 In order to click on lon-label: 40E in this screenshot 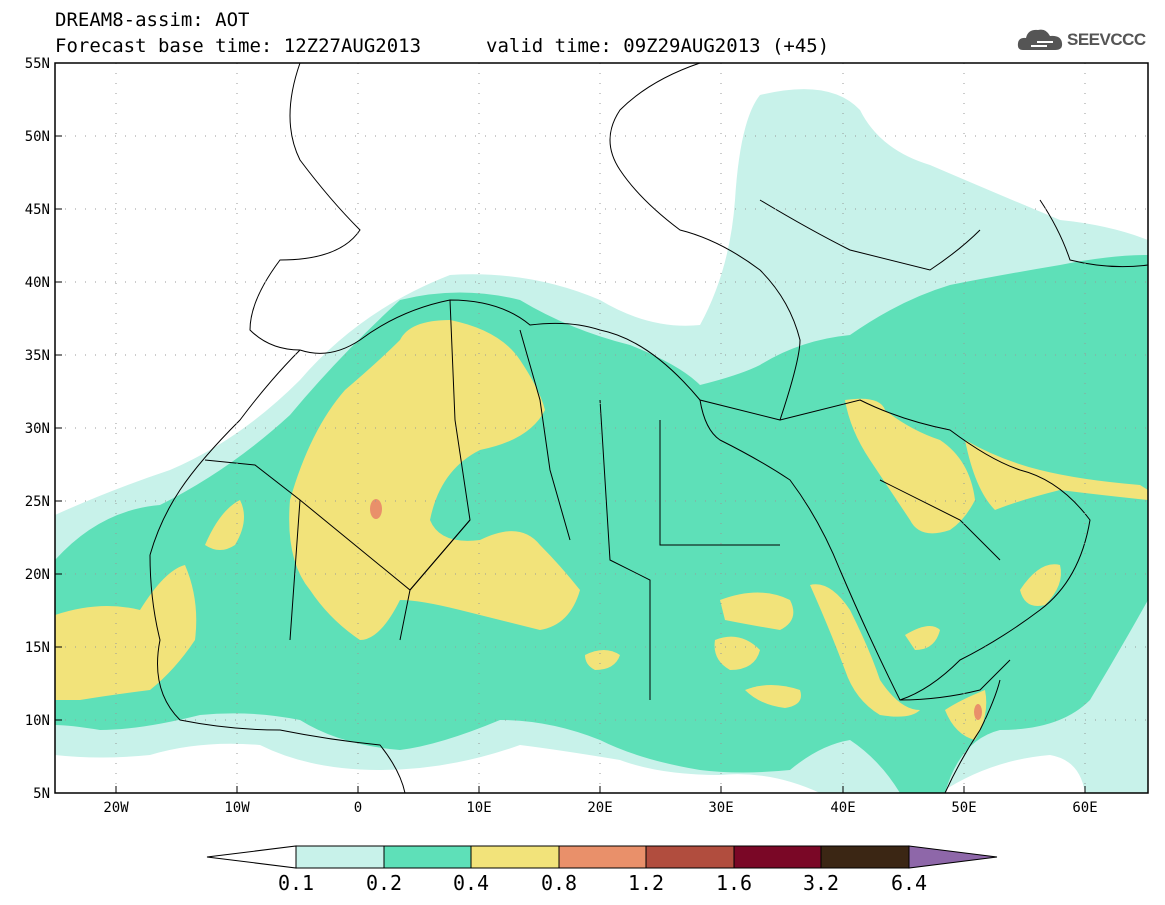, I will do `click(842, 808)`.